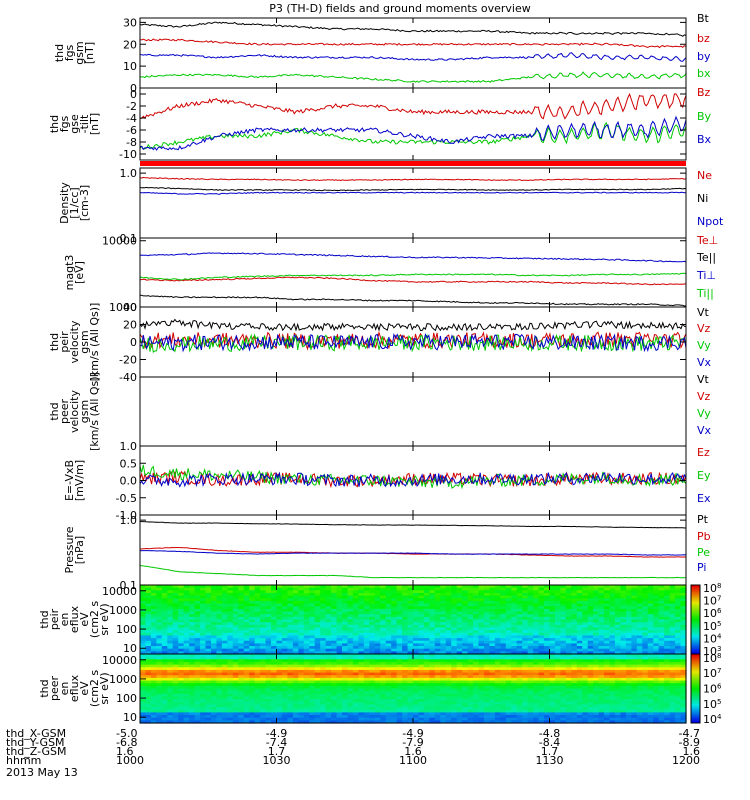 The image size is (750, 800). I want to click on legend-entry: Pe, so click(703, 552).